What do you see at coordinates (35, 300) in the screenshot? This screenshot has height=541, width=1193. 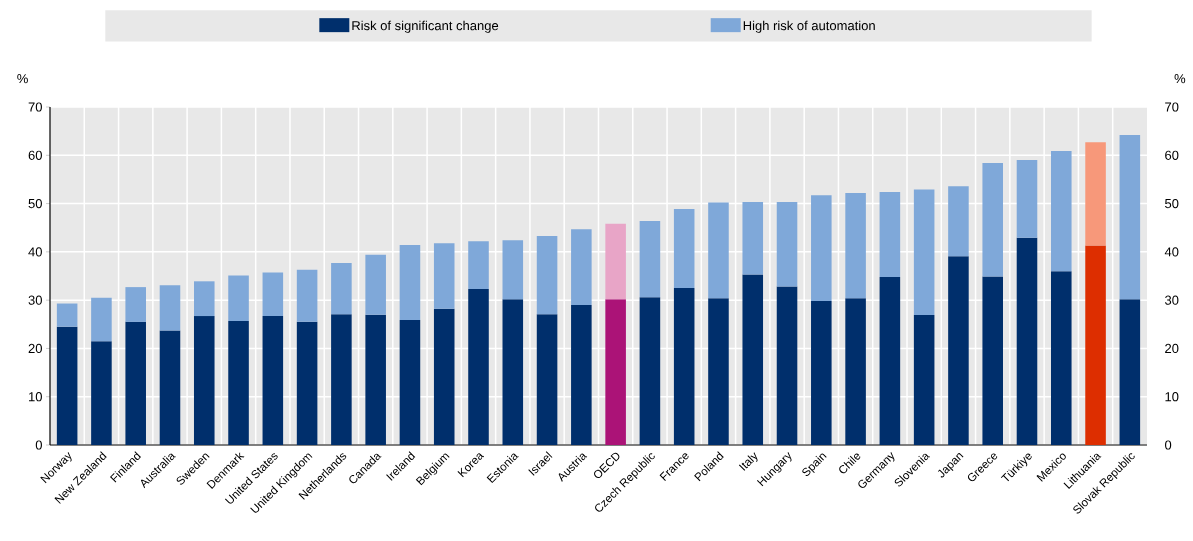 I see `y-tick-label: 30` at bounding box center [35, 300].